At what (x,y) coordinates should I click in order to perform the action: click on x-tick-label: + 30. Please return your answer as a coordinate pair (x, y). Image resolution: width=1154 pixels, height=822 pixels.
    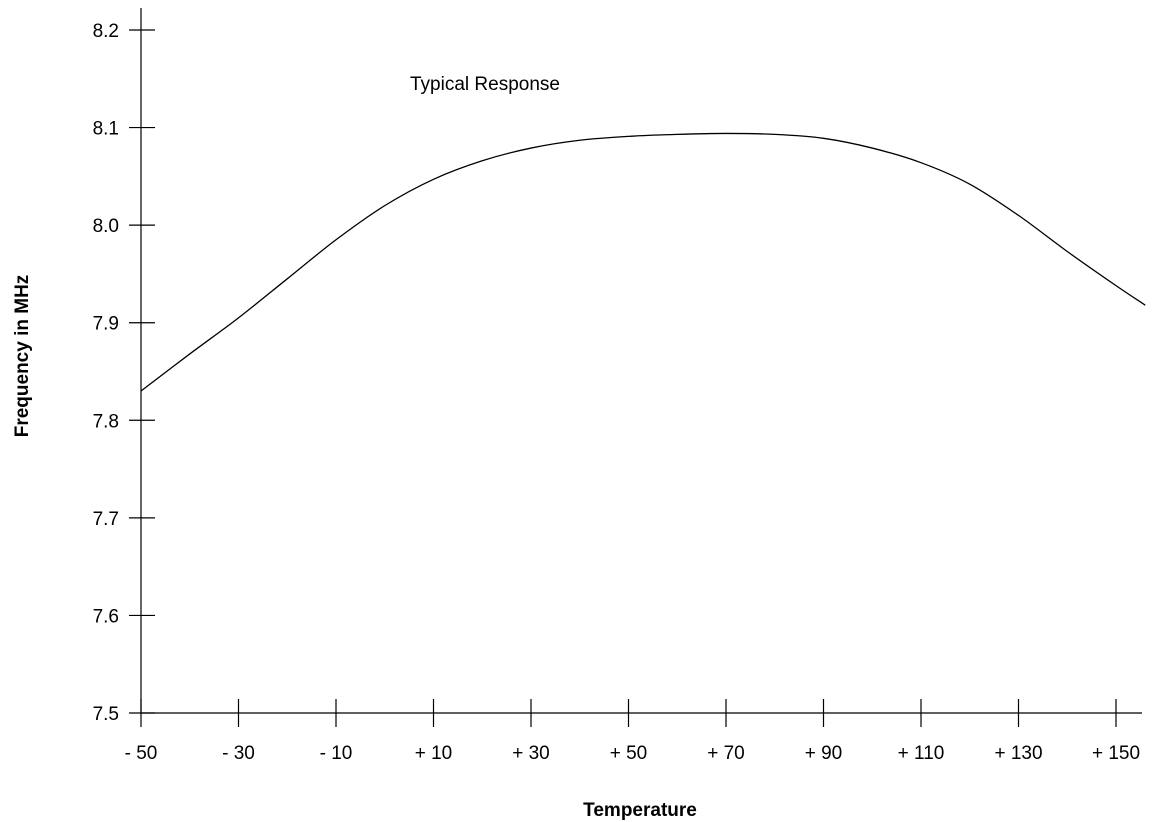
    Looking at the image, I should click on (531, 753).